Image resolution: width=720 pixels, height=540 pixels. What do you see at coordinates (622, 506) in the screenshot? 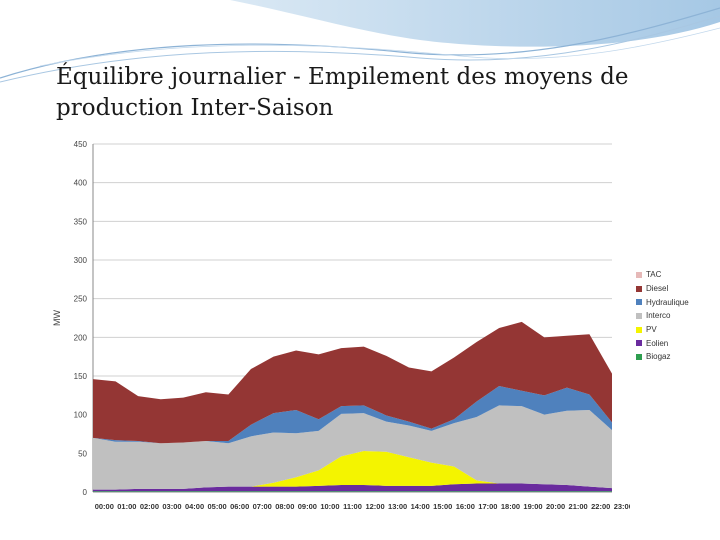
I see `x-tick-label: 23:00` at bounding box center [622, 506].